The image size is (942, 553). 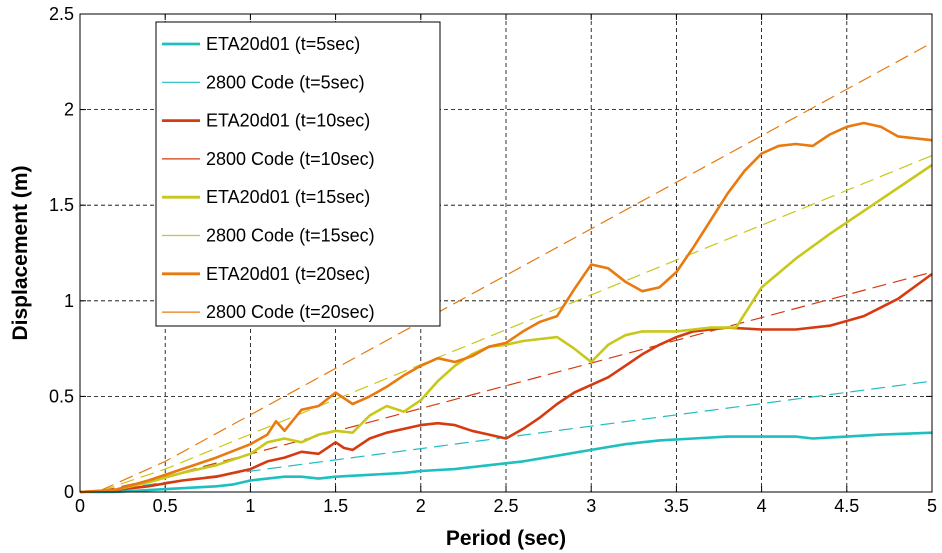 I want to click on series-line, so click(x=506, y=462).